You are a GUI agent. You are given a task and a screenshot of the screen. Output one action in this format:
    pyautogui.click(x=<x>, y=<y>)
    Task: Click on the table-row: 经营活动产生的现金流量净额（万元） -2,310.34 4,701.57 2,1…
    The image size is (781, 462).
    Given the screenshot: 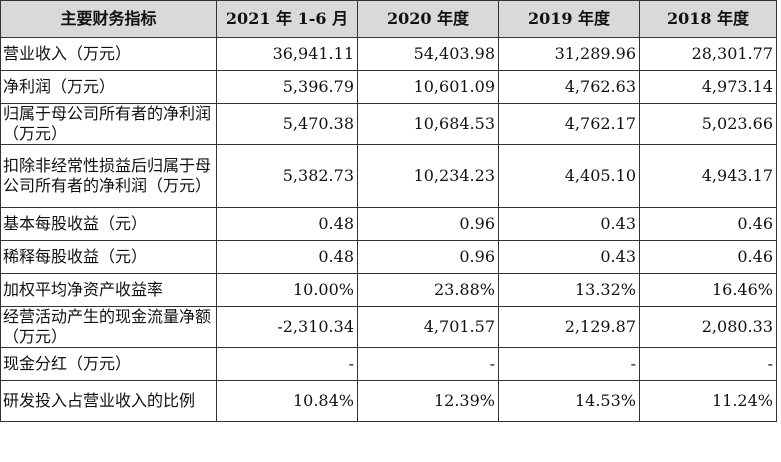 What is the action you would take?
    pyautogui.click(x=388, y=327)
    